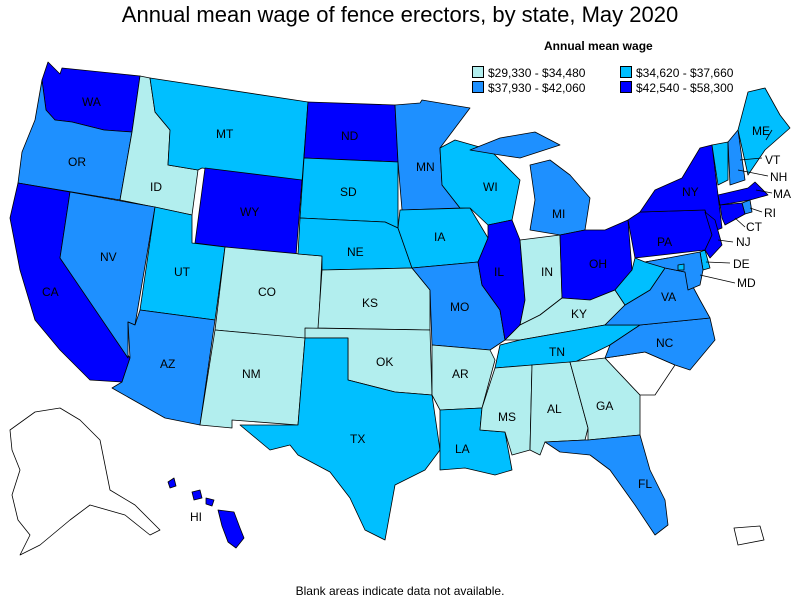 Image resolution: width=800 pixels, height=600 pixels. Describe the element at coordinates (251, 374) in the screenshot. I see `label-nm: NM` at that location.